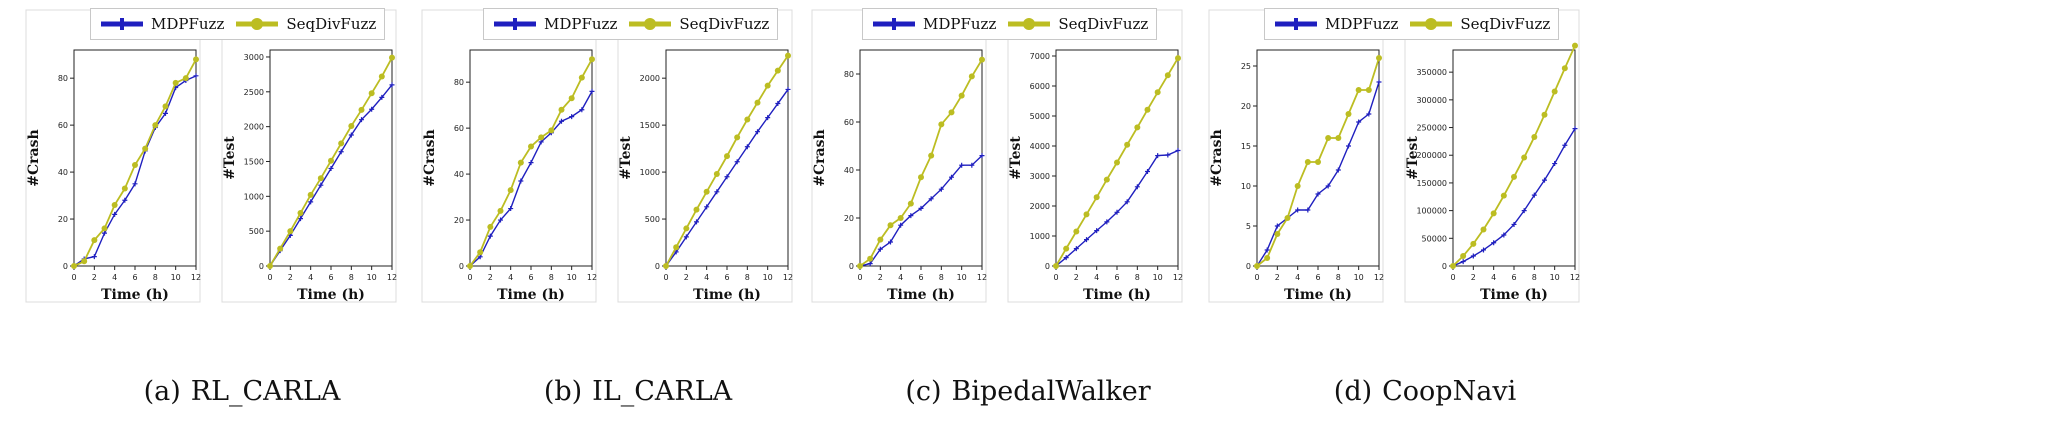 The width and height of the screenshot is (2050, 421). What do you see at coordinates (330, 277) in the screenshot?
I see `x-tick-label: 6` at bounding box center [330, 277].